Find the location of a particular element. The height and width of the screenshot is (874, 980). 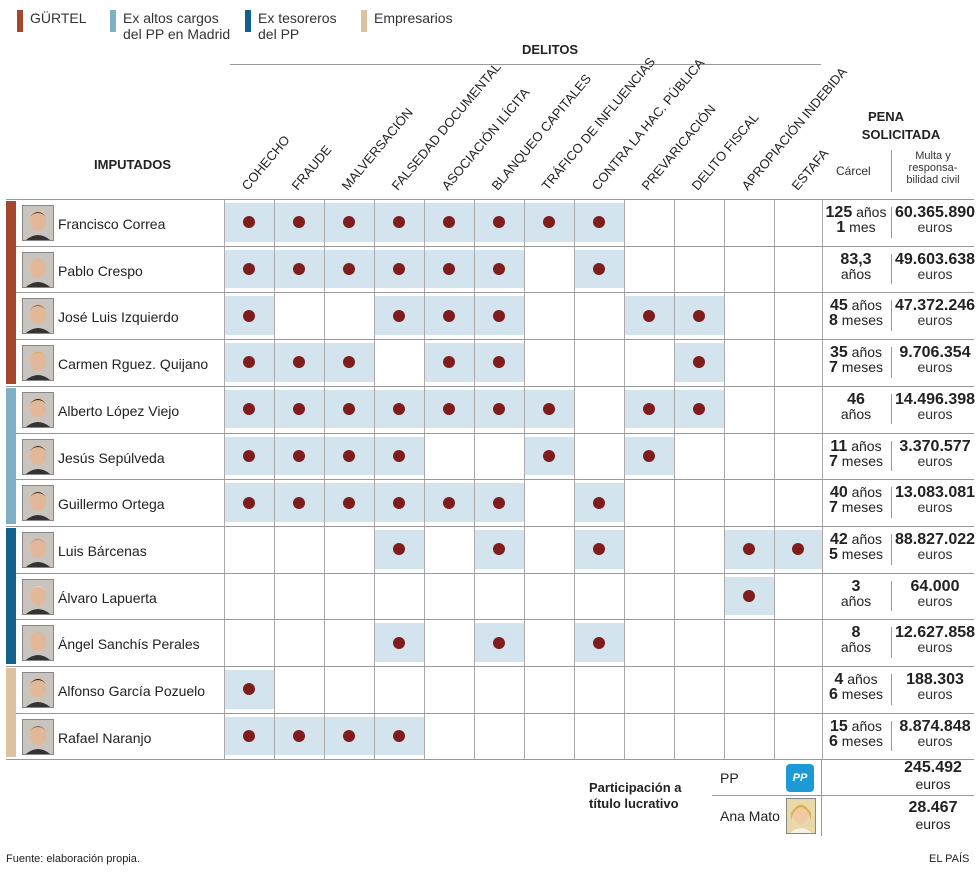

imputado-name: Luis Bárcenas is located at coordinates (102, 550).